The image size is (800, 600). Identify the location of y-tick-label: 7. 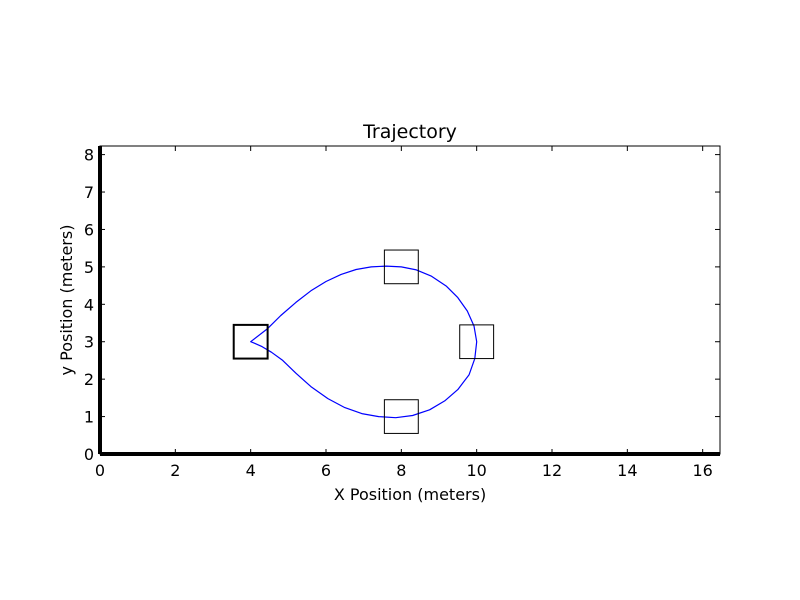
(89, 192).